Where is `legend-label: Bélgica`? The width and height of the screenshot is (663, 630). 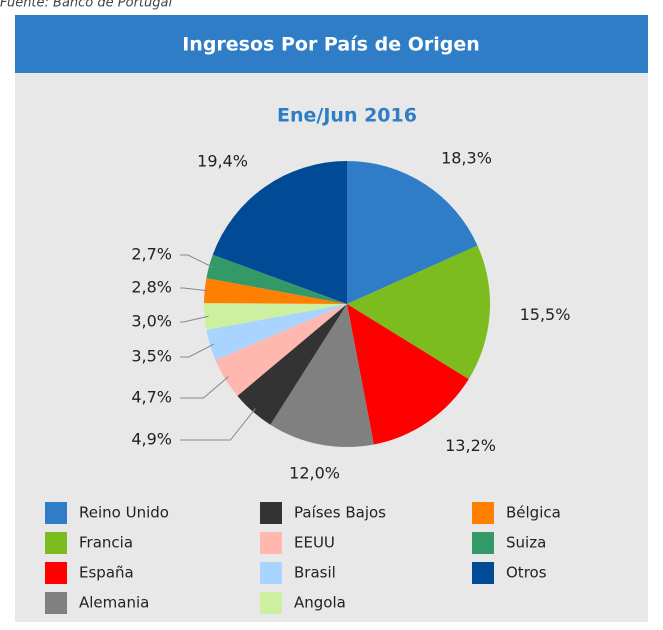 legend-label: Bélgica is located at coordinates (533, 513).